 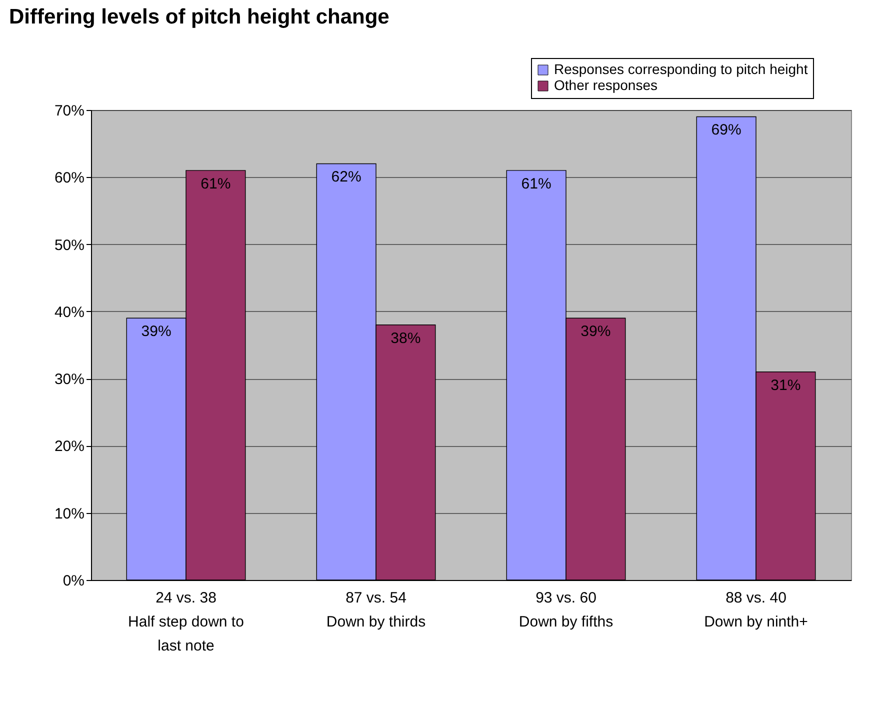 I want to click on y-tick-label: 10%, so click(x=69, y=513).